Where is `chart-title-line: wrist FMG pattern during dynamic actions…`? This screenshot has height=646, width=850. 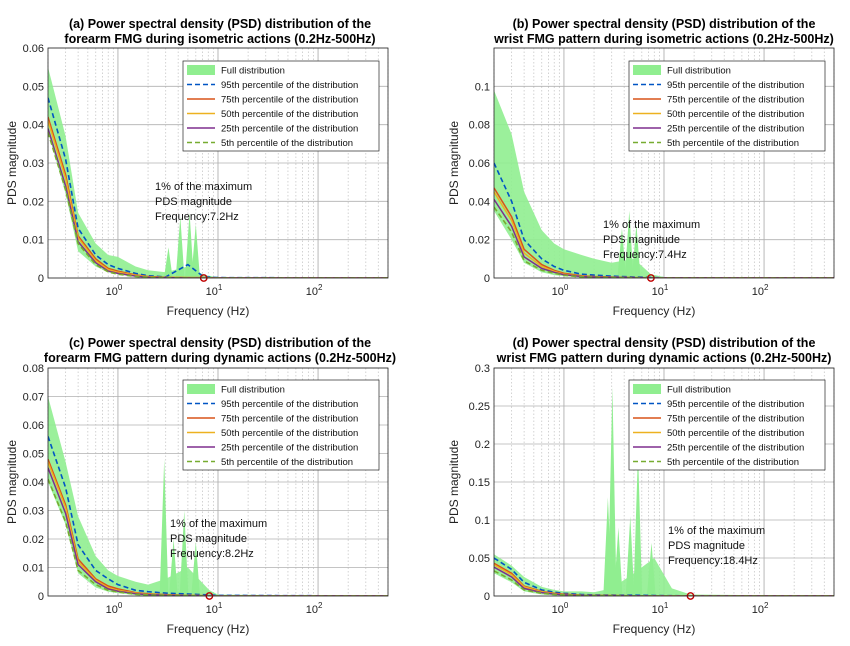
chart-title-line: wrist FMG pattern during dynamic actions… is located at coordinates (664, 358).